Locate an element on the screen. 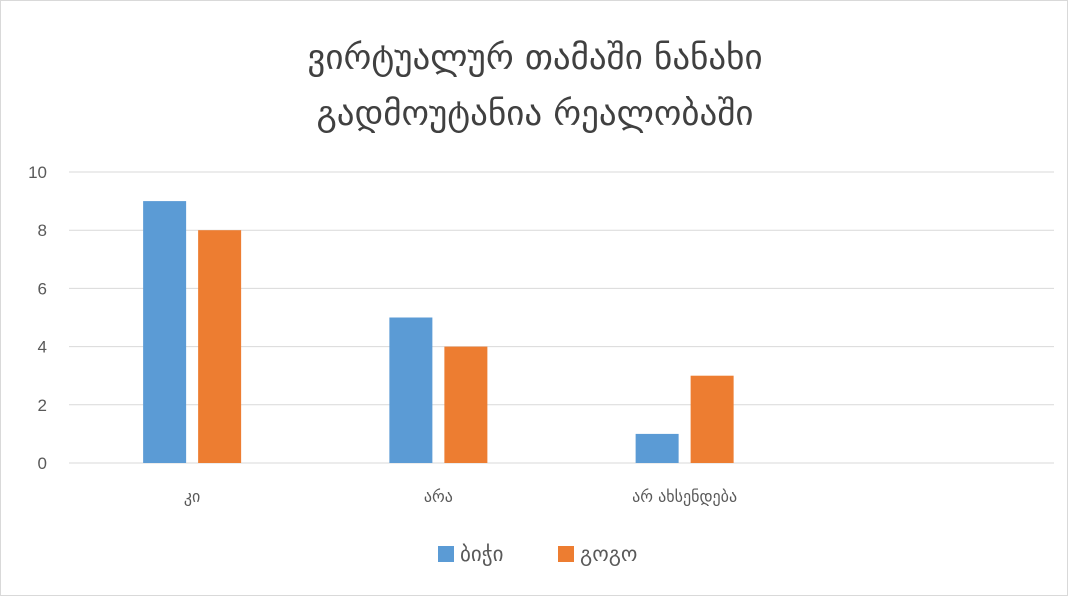 The height and width of the screenshot is (598, 1070). y-tick-label: 8 is located at coordinates (42, 230).